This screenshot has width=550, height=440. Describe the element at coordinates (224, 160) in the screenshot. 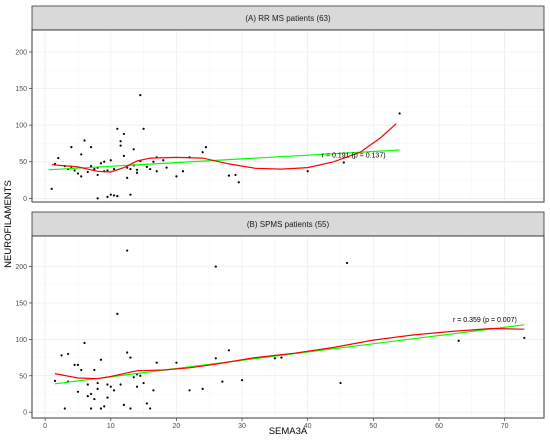

I see `linear-fit-line` at that location.